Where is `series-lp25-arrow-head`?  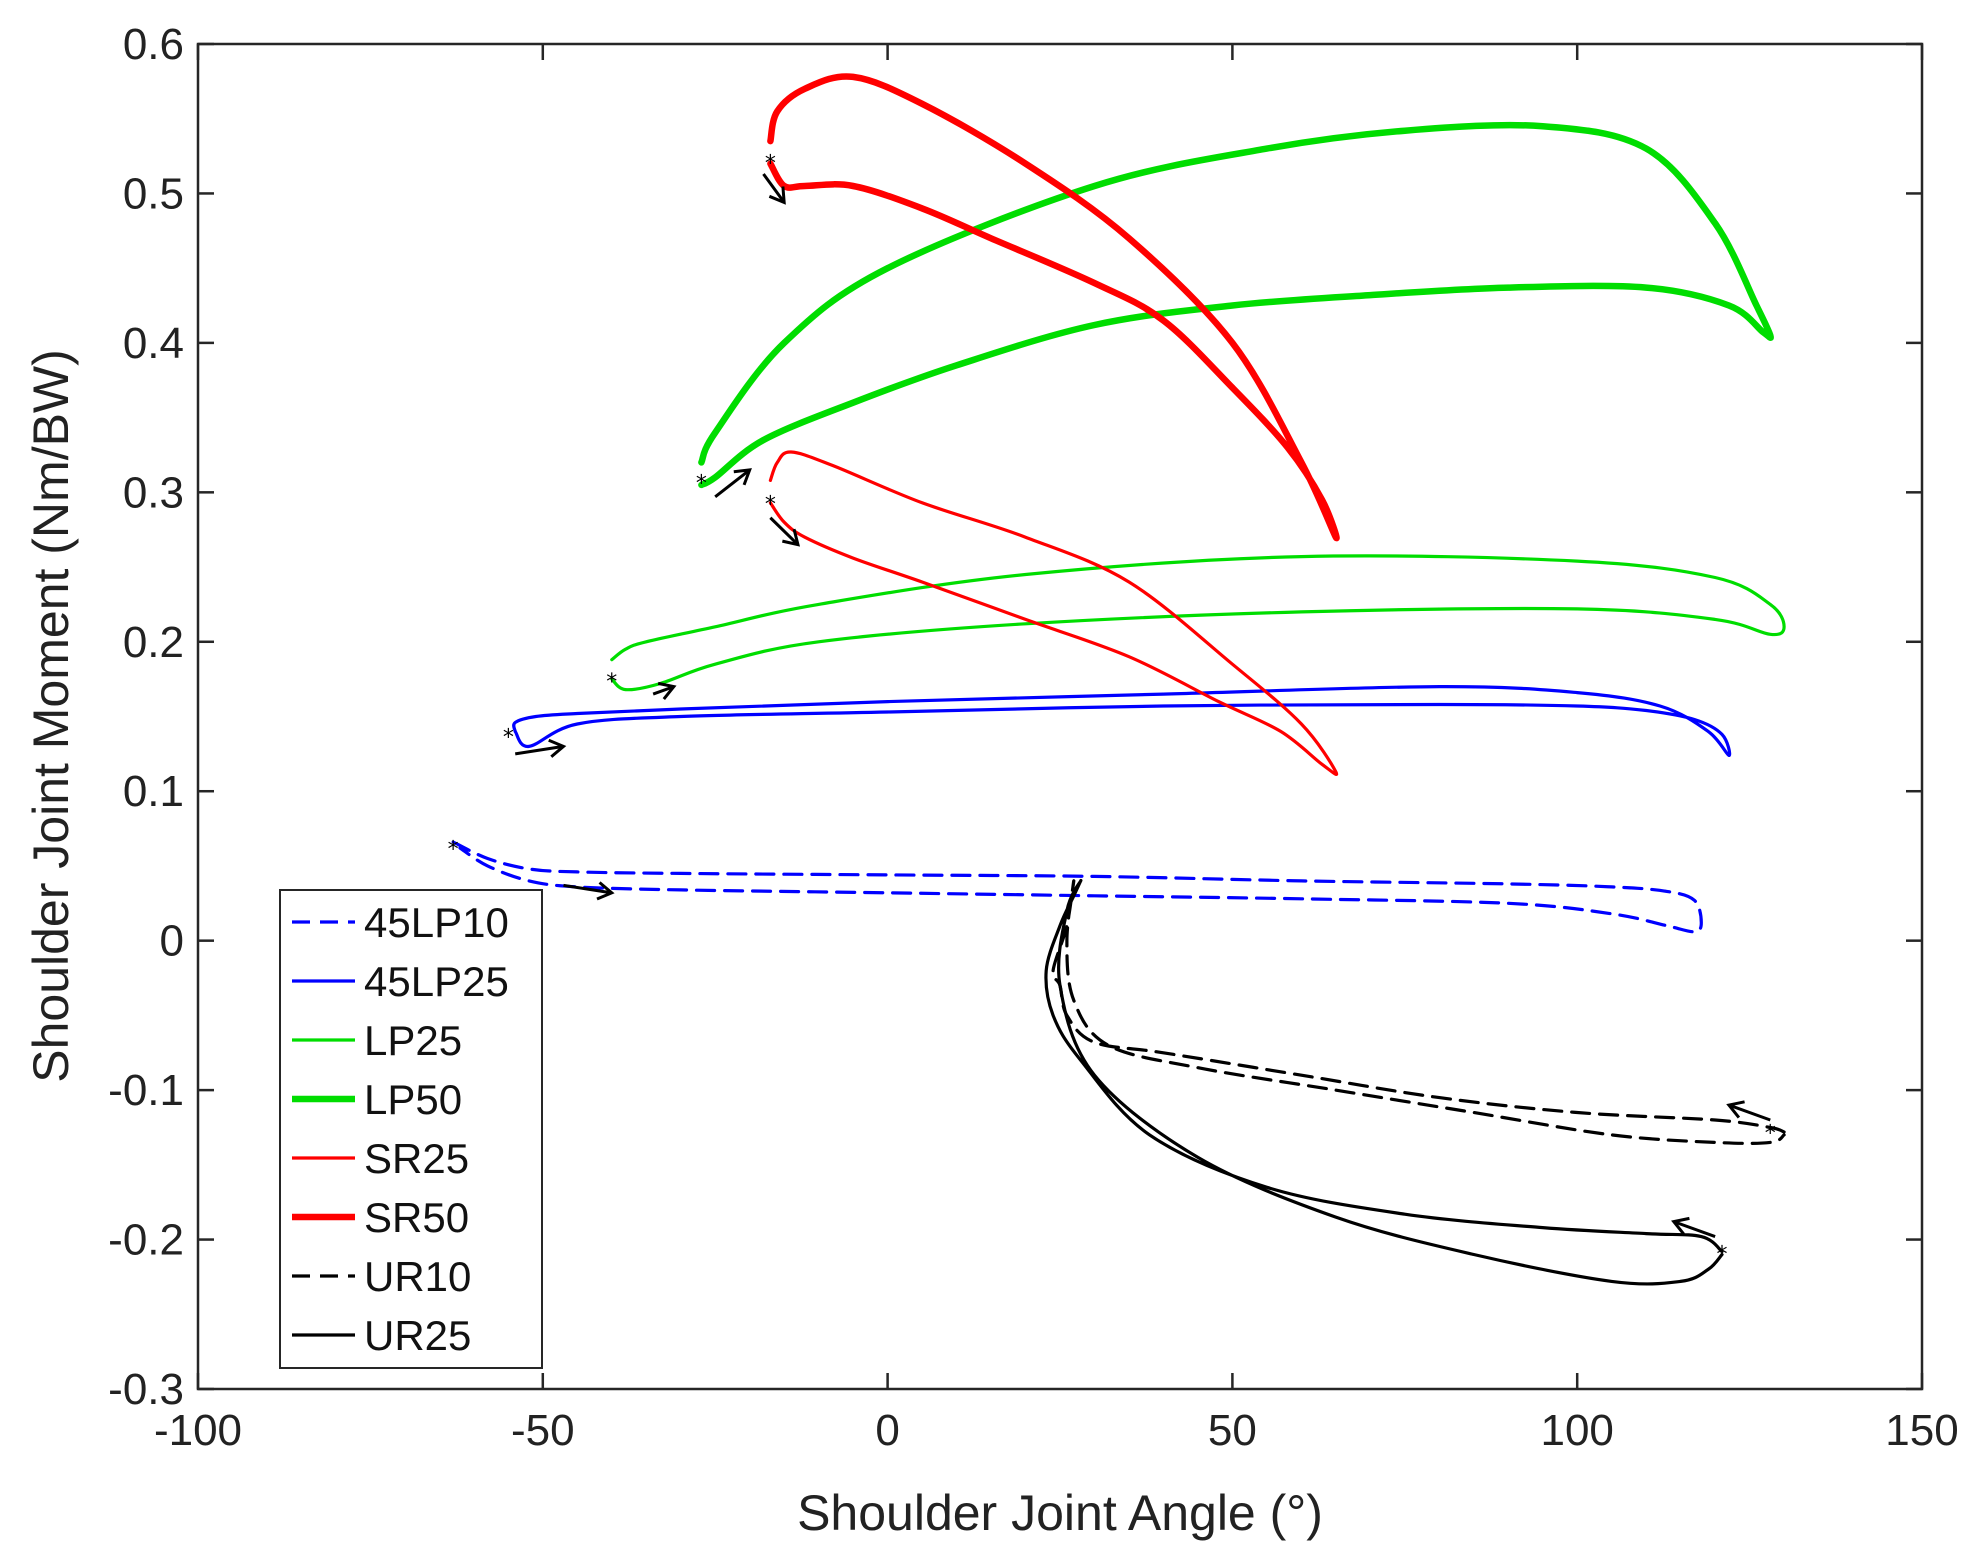
series-lp25-arrow-head is located at coordinates (667, 691).